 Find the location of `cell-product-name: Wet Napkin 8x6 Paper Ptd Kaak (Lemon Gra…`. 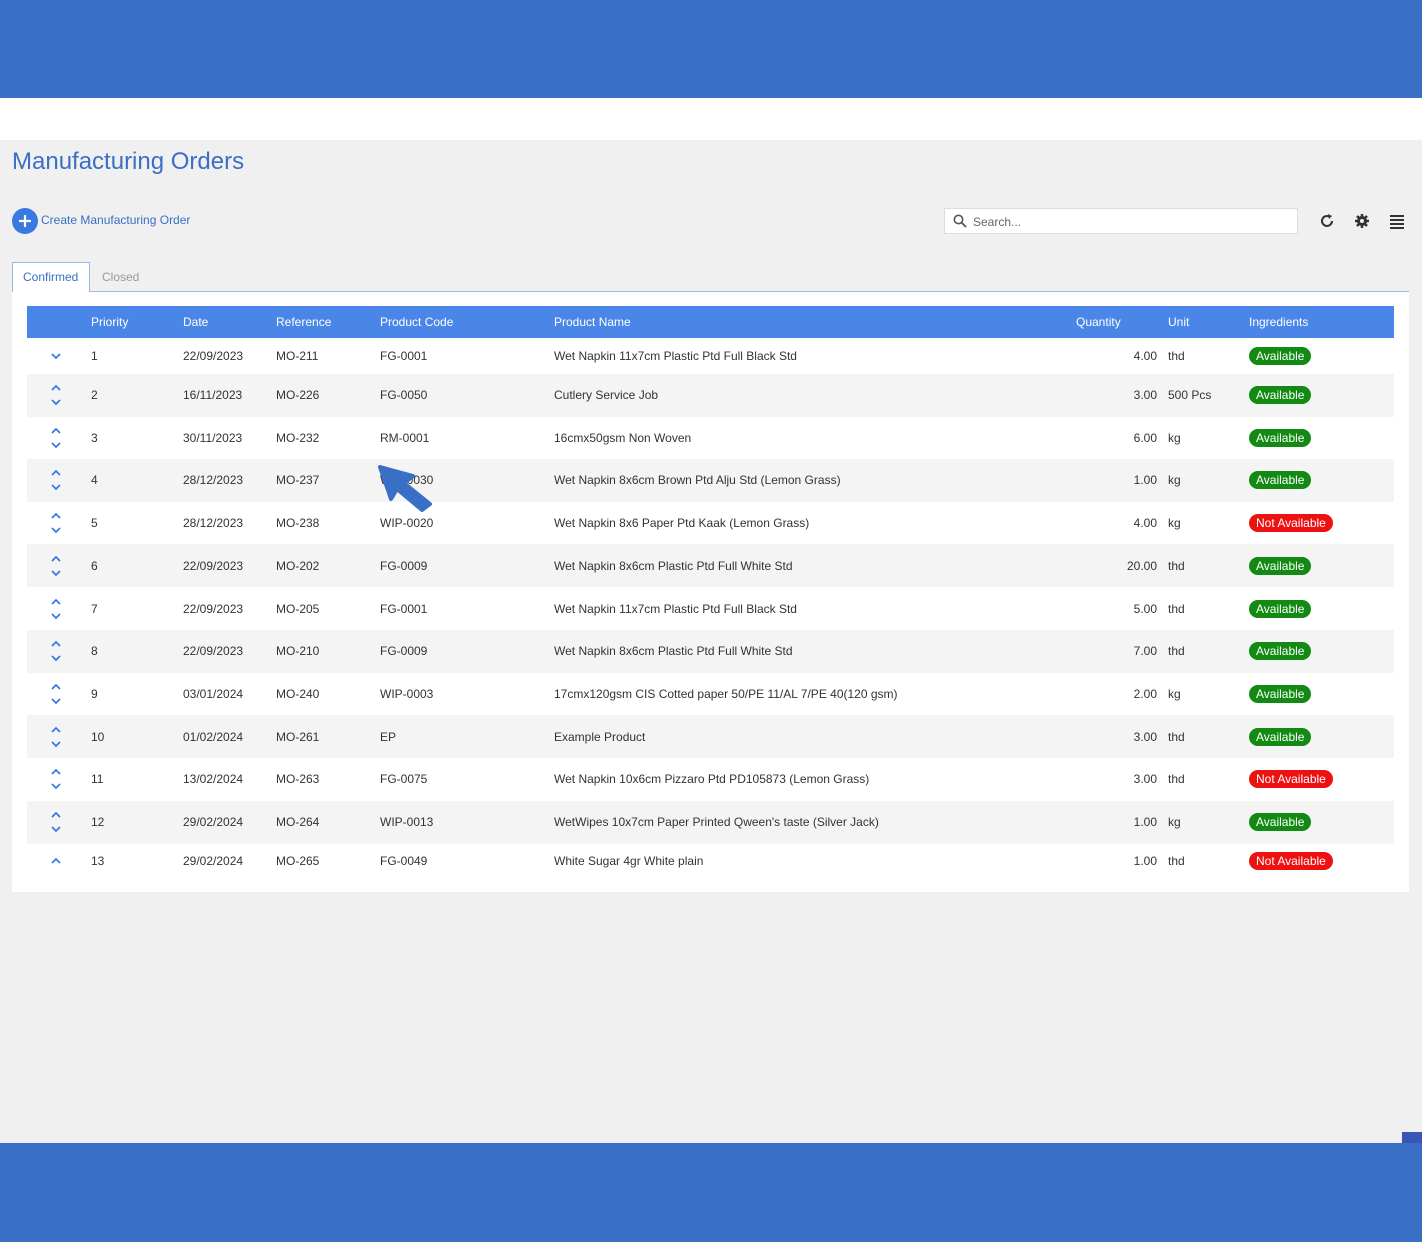

cell-product-name: Wet Napkin 8x6 Paper Ptd Kaak (Lemon Gra… is located at coordinates (682, 523).